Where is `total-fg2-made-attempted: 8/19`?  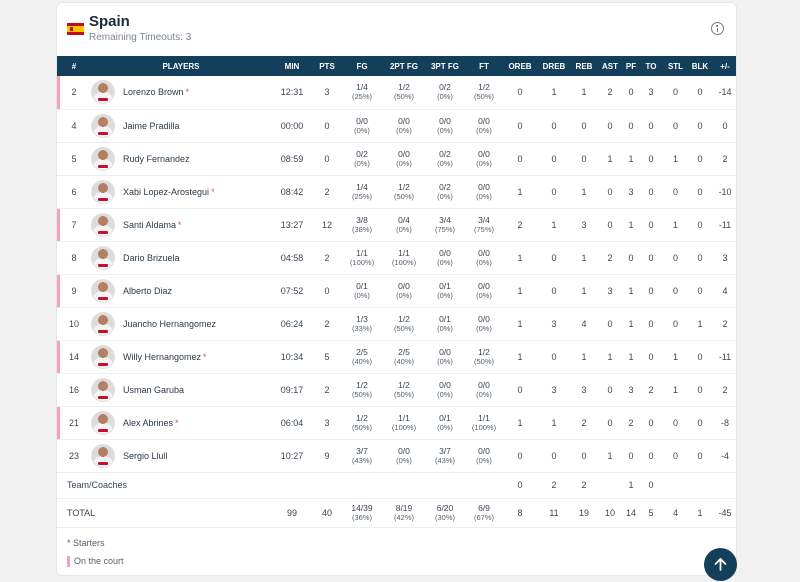 total-fg2-made-attempted: 8/19 is located at coordinates (404, 507).